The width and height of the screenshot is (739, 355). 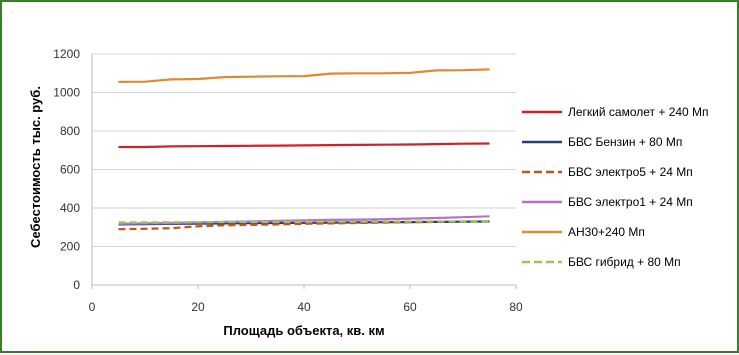 I want to click on legend-label-3: БВС электро5 + 24 Мп, so click(x=630, y=172).